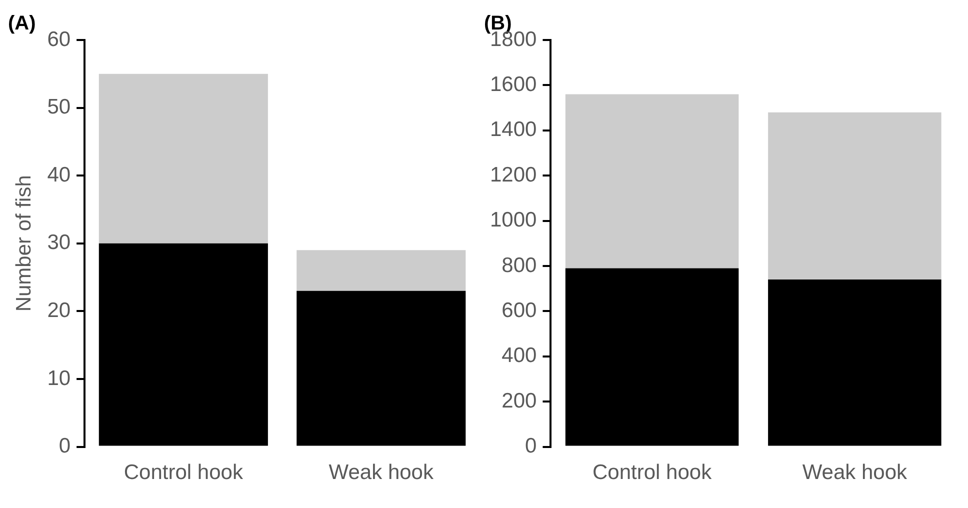  Describe the element at coordinates (519, 400) in the screenshot. I see `y-tick-label: 200` at that location.